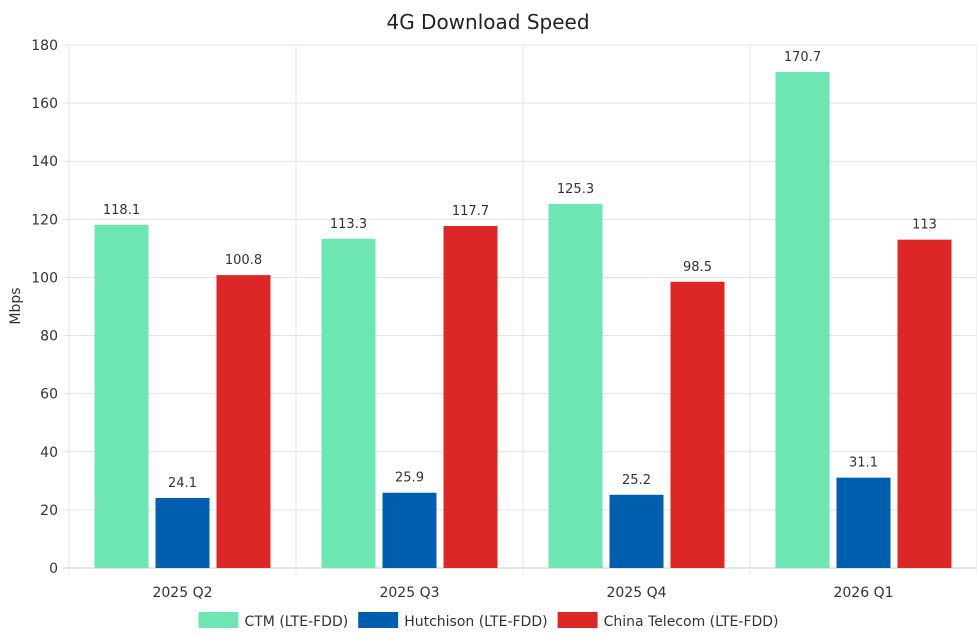  Describe the element at coordinates (16, 305) in the screenshot. I see `y-axis-label: Mbps` at that location.